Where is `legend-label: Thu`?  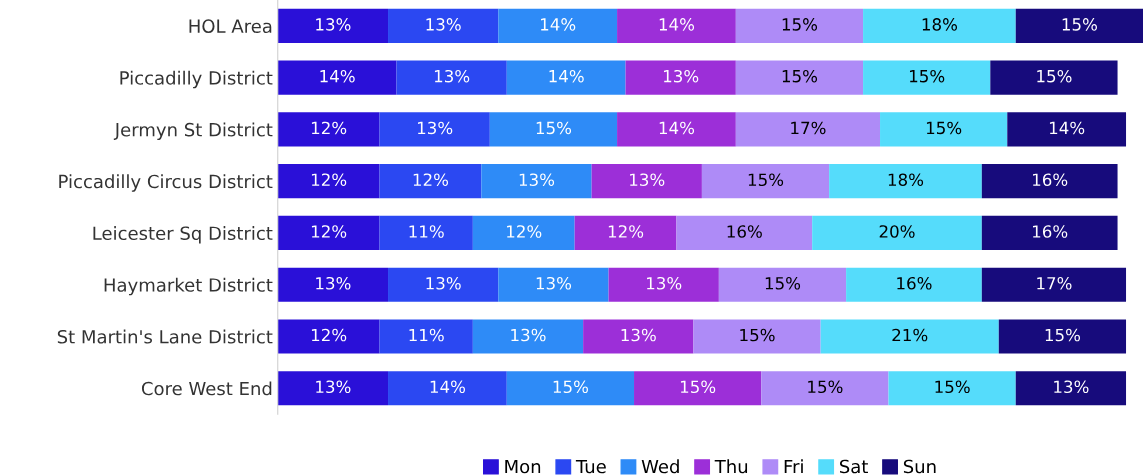
legend-label: Thu is located at coordinates (731, 466).